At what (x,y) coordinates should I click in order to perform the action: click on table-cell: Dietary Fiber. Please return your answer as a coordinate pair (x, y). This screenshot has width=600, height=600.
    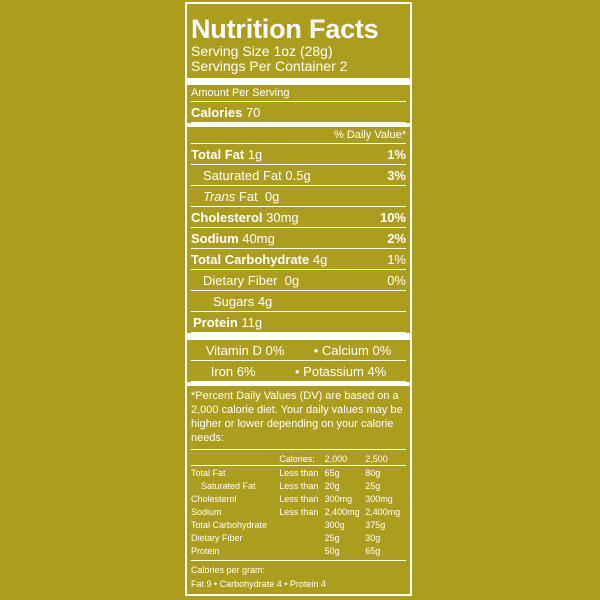
    Looking at the image, I should click on (217, 537).